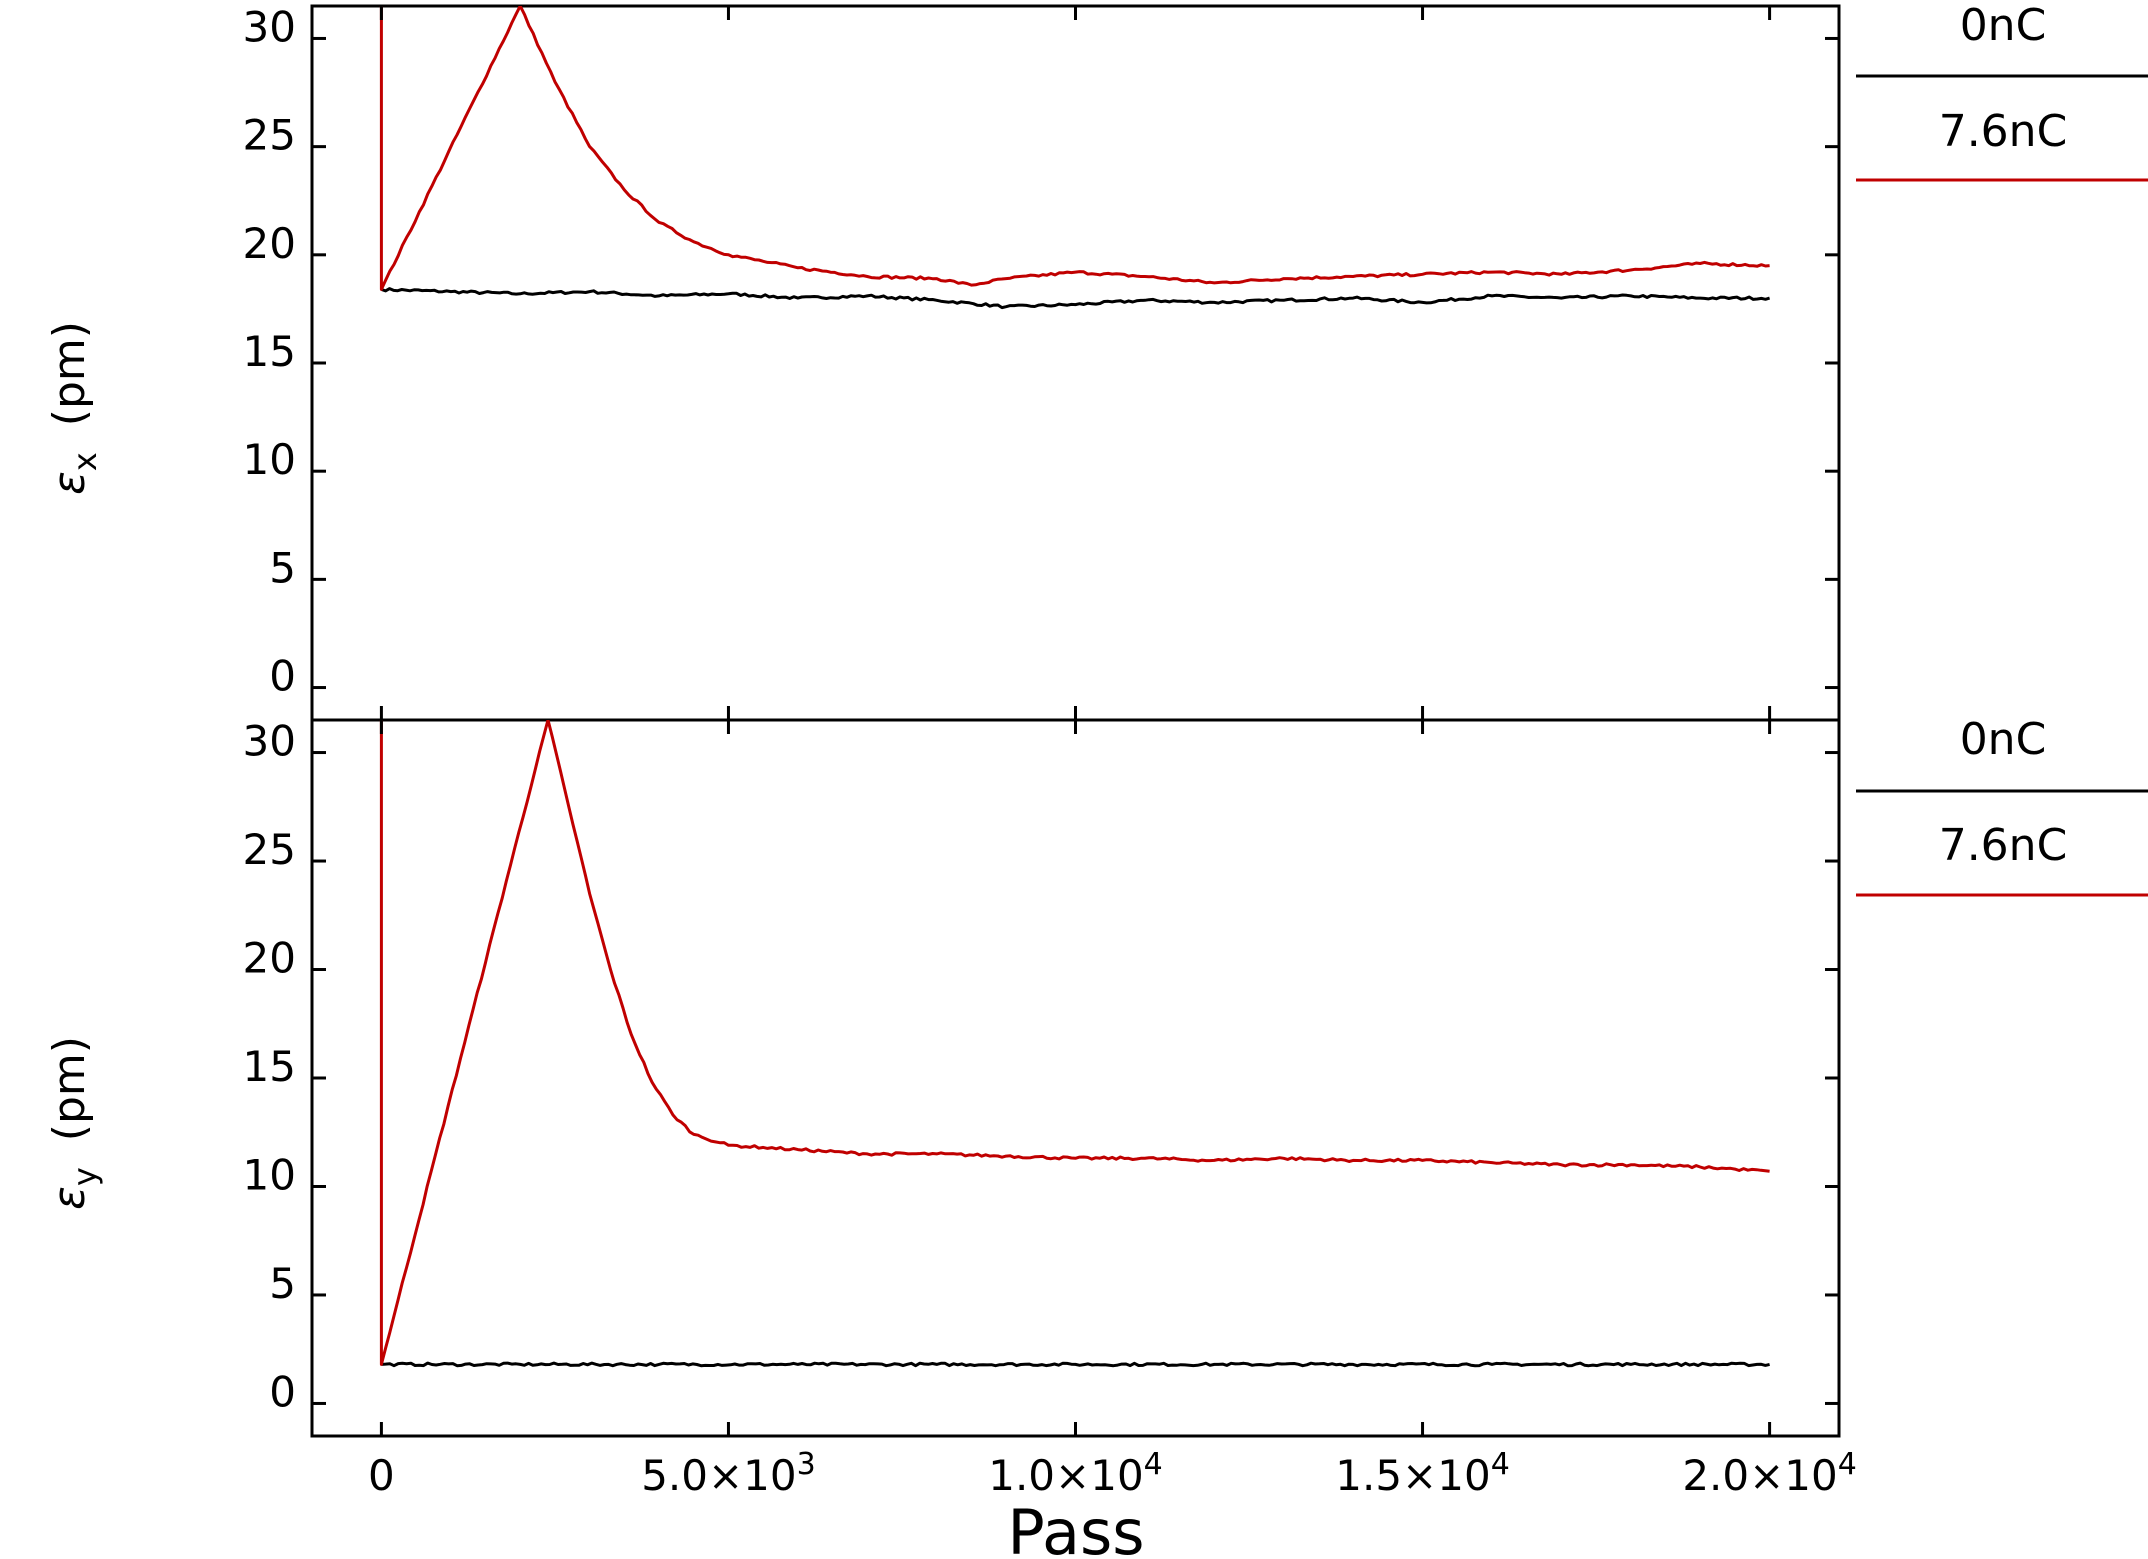 This screenshot has width=2148, height=1559. I want to click on bottom-ytick-label: 30, so click(269, 741).